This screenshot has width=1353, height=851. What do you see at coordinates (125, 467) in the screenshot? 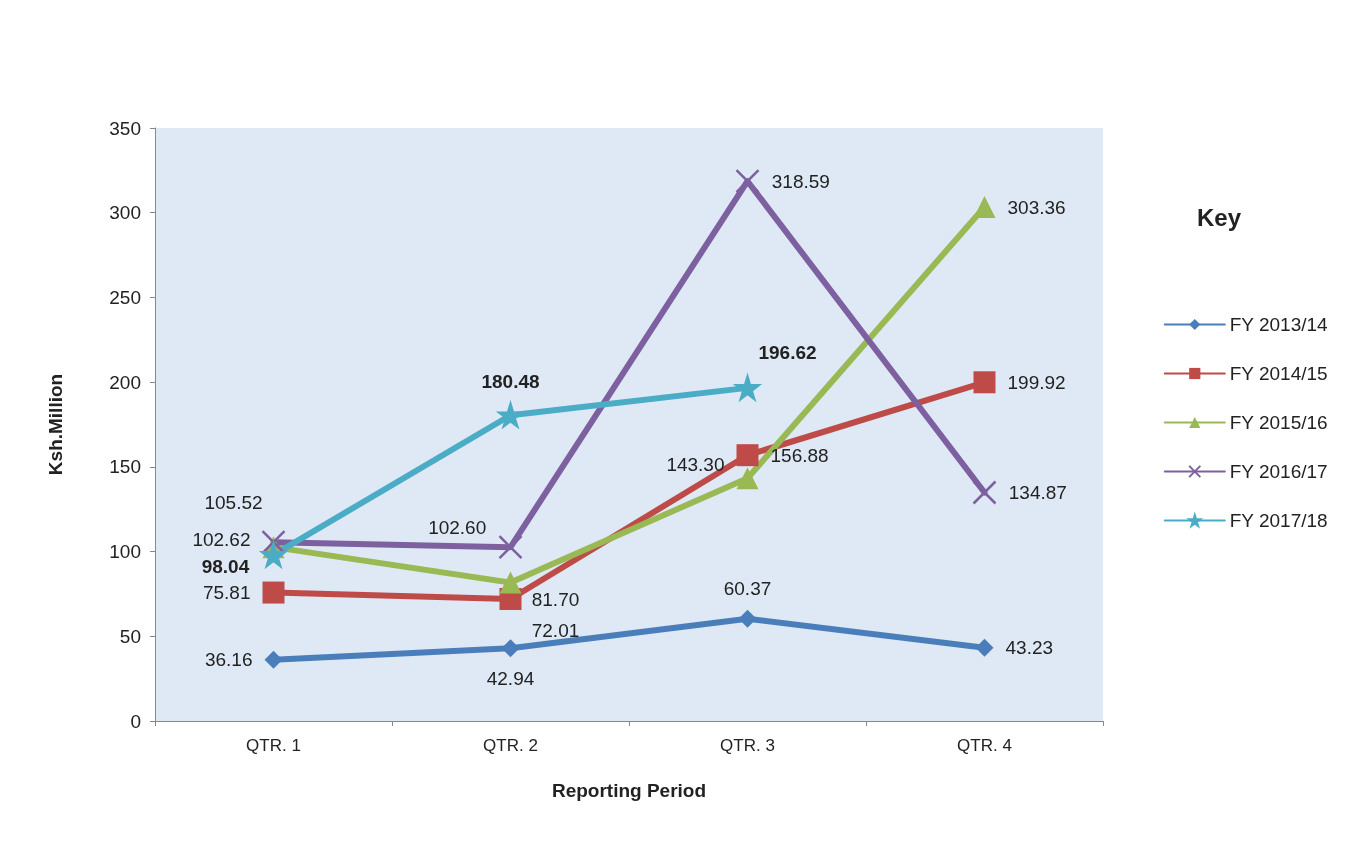
I see `y-tick-label: 150` at bounding box center [125, 467].